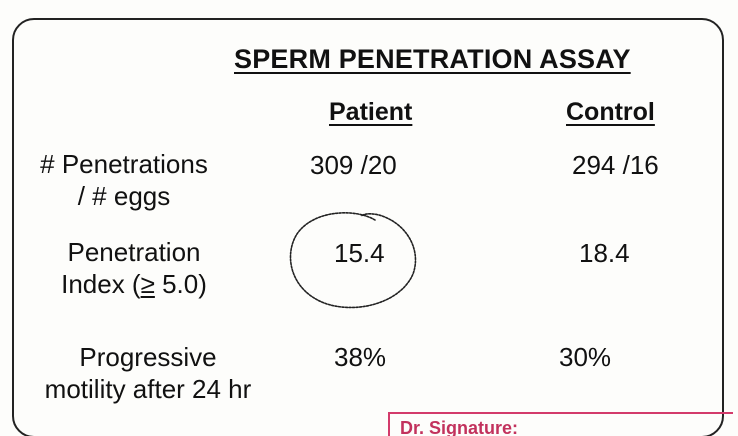  Describe the element at coordinates (148, 357) in the screenshot. I see `motility-label-line1: Progressive` at that location.